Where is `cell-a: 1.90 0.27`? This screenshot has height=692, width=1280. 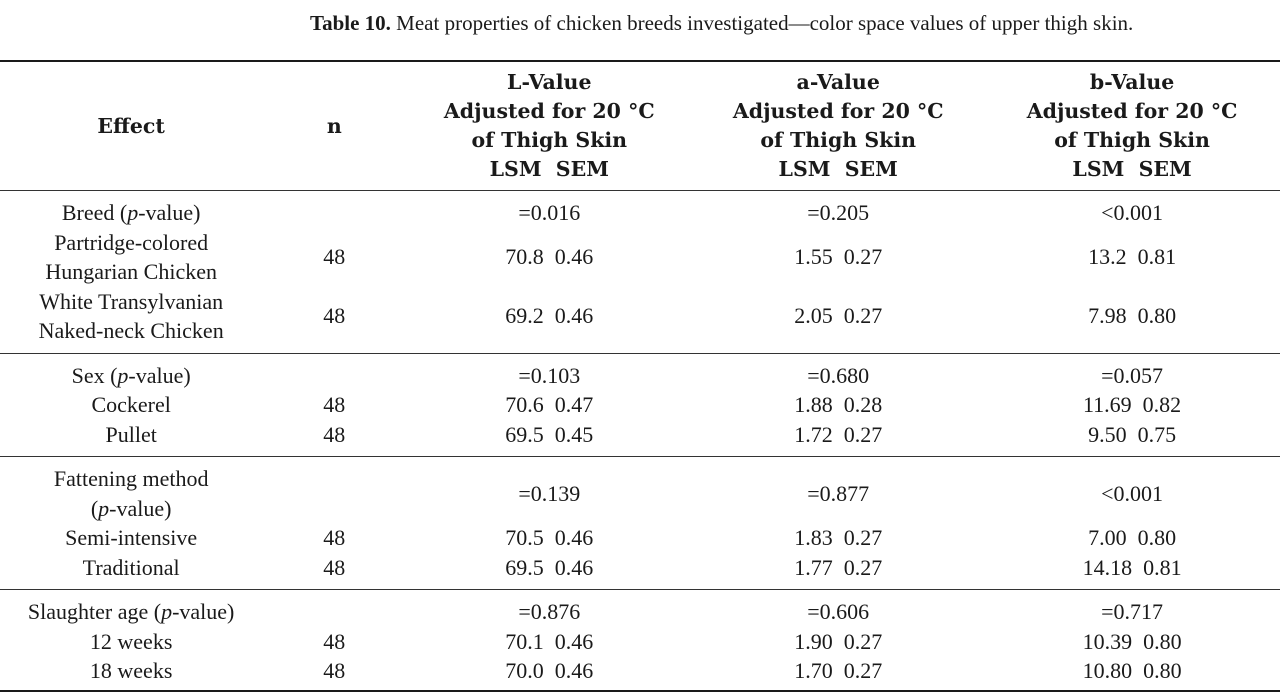 cell-a: 1.90 0.27 is located at coordinates (838, 641).